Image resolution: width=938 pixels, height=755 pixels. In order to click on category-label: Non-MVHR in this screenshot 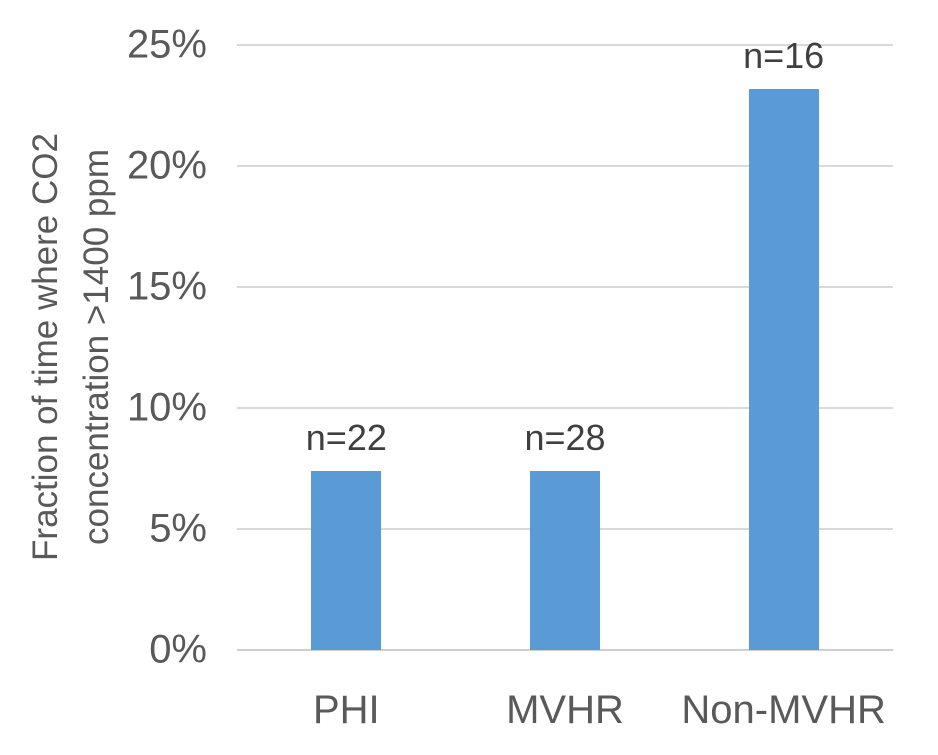, I will do `click(783, 710)`.